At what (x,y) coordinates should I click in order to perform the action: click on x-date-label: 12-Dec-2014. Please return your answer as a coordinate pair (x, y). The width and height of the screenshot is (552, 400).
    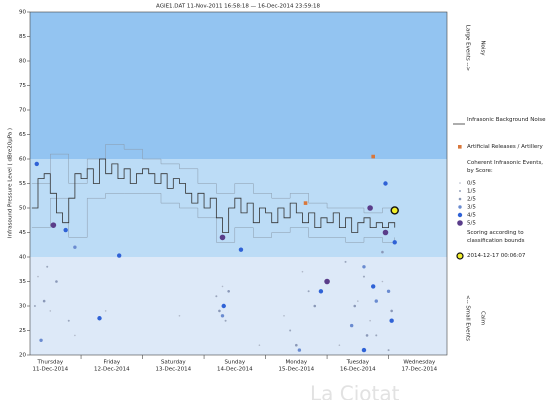
    Looking at the image, I should click on (112, 370).